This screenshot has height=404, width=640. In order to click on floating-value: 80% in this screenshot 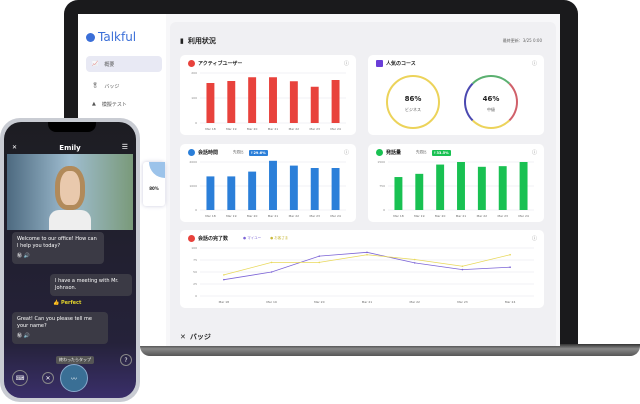, I will do `click(154, 188)`.